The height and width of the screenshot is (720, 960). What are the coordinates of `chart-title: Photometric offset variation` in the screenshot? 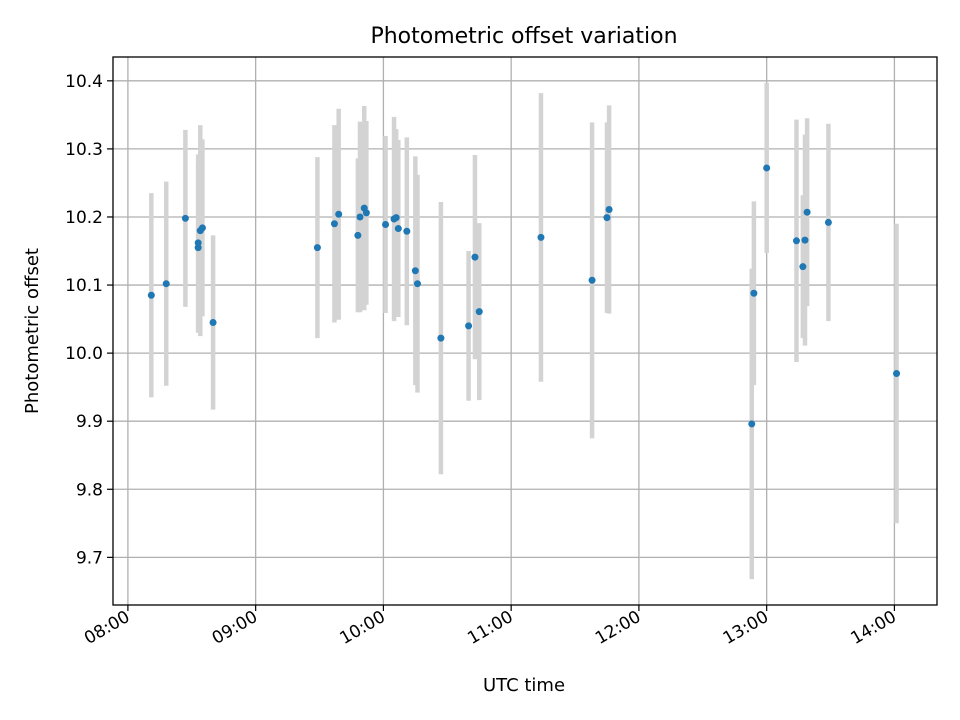 It's located at (523, 36).